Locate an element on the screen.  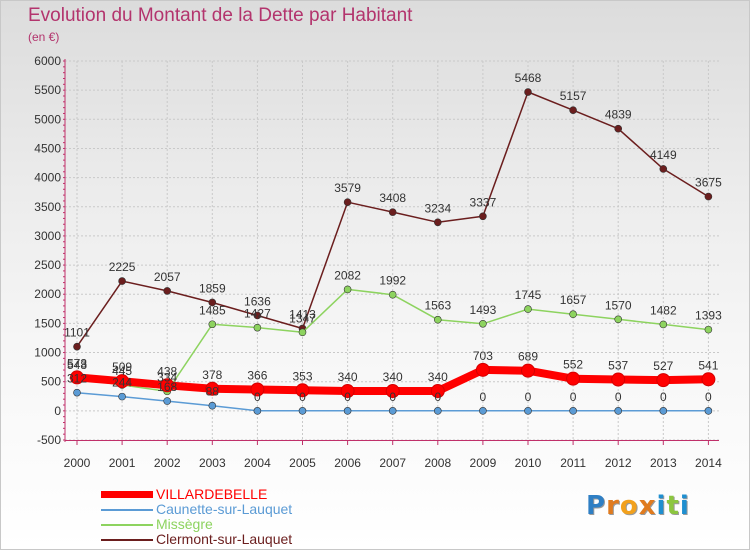
data-label: 1482 is located at coordinates (663, 310).